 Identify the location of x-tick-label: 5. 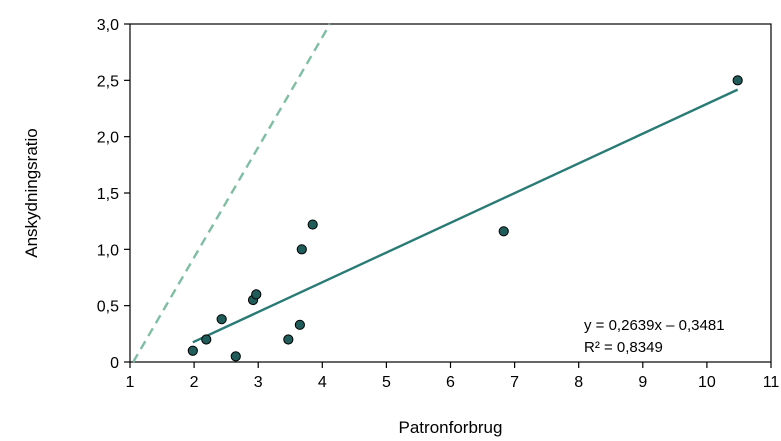
(386, 382).